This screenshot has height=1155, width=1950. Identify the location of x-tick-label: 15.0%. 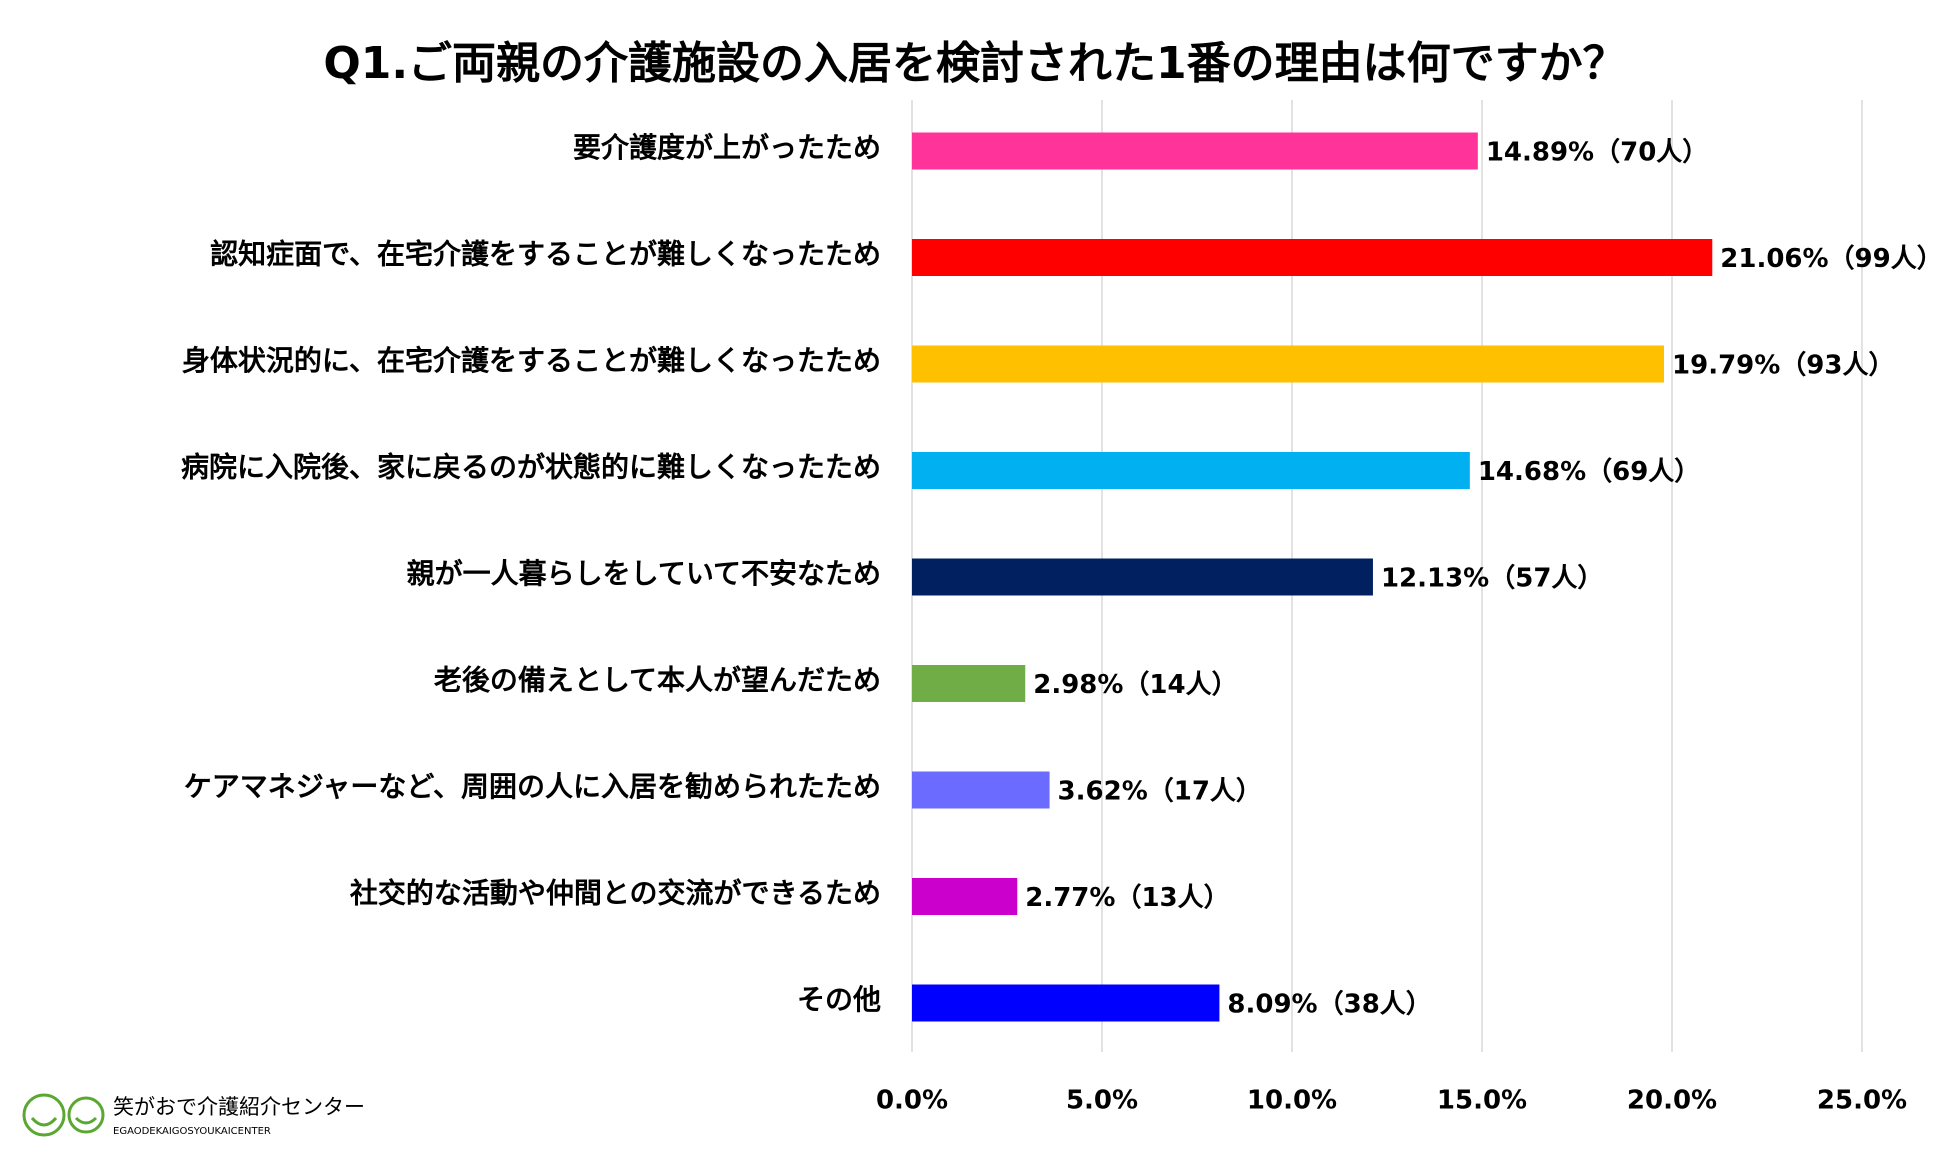
(1482, 1101).